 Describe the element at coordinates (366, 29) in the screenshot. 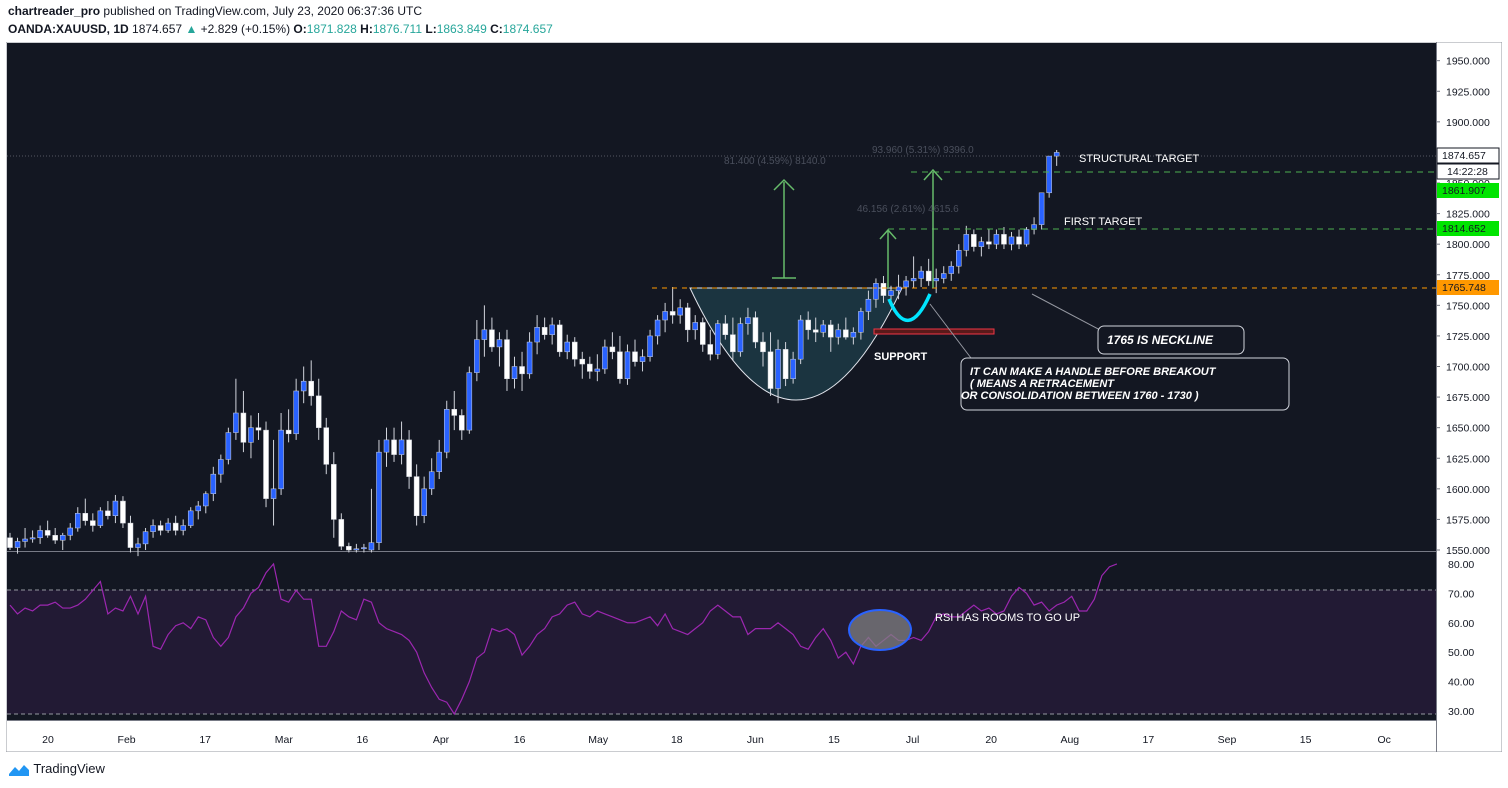

I see `high-label: H:` at that location.